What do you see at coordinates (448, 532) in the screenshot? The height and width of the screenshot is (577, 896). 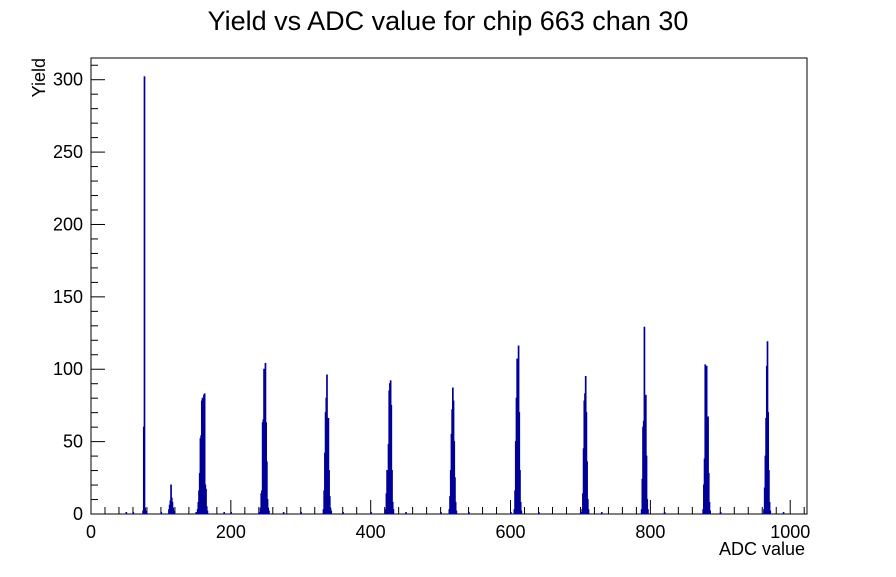 I see `x-tick-labels: 0 200 400 600 800 1000` at bounding box center [448, 532].